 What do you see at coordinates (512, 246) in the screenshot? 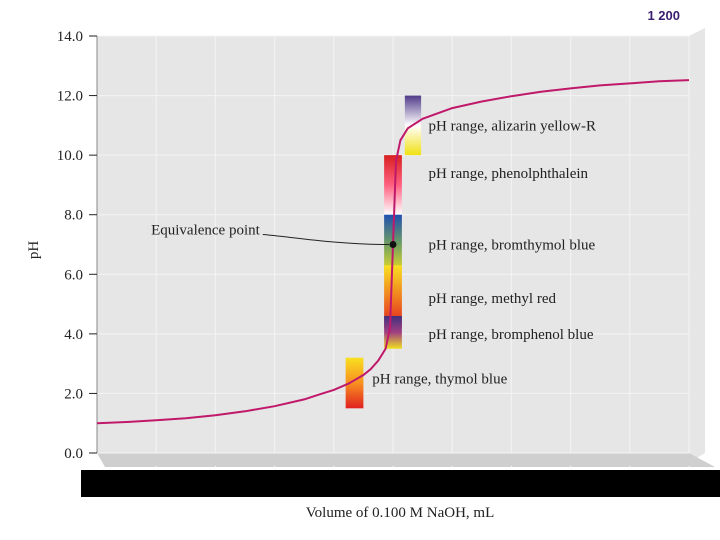
I see `indicator-label: pH range, bromthymol blue` at bounding box center [512, 246].